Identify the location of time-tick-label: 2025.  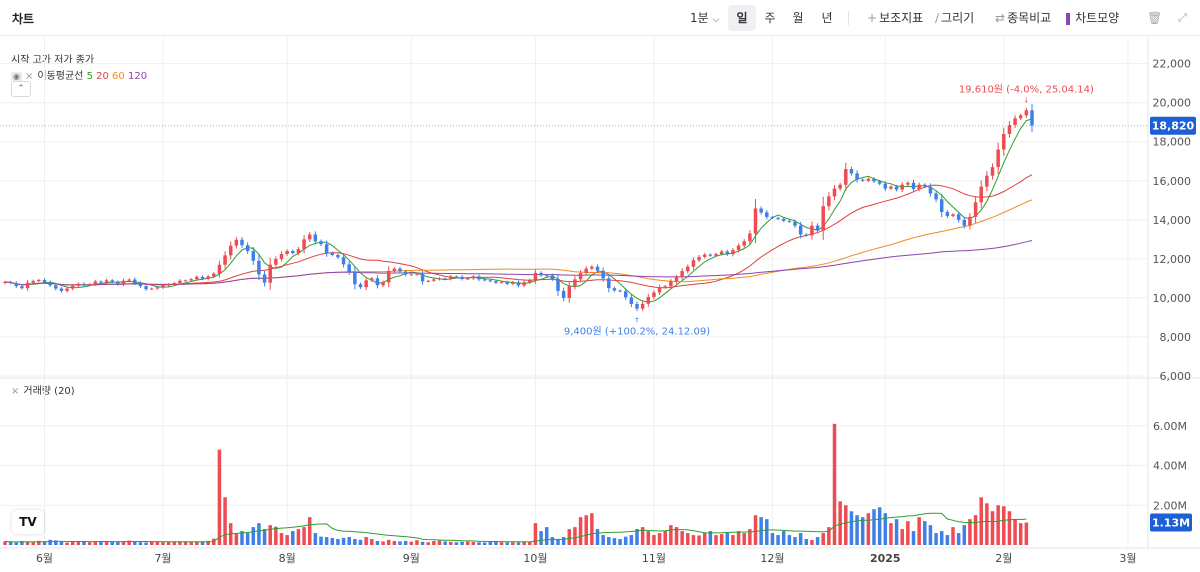
(885, 558).